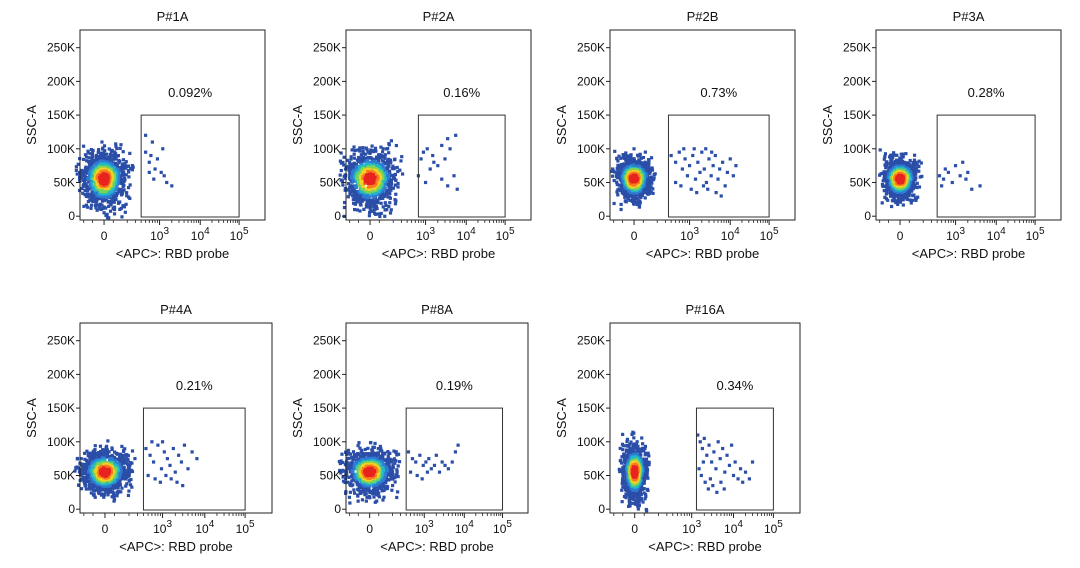  What do you see at coordinates (327, 48) in the screenshot?
I see `y-tick-label: 250K` at bounding box center [327, 48].